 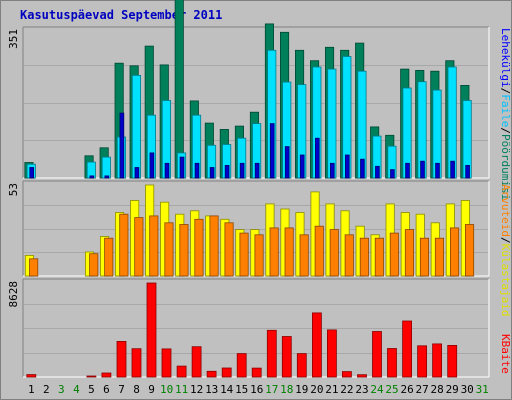 What do you see at coordinates (331, 389) in the screenshot?
I see `x-tick-label: 21` at bounding box center [331, 389].